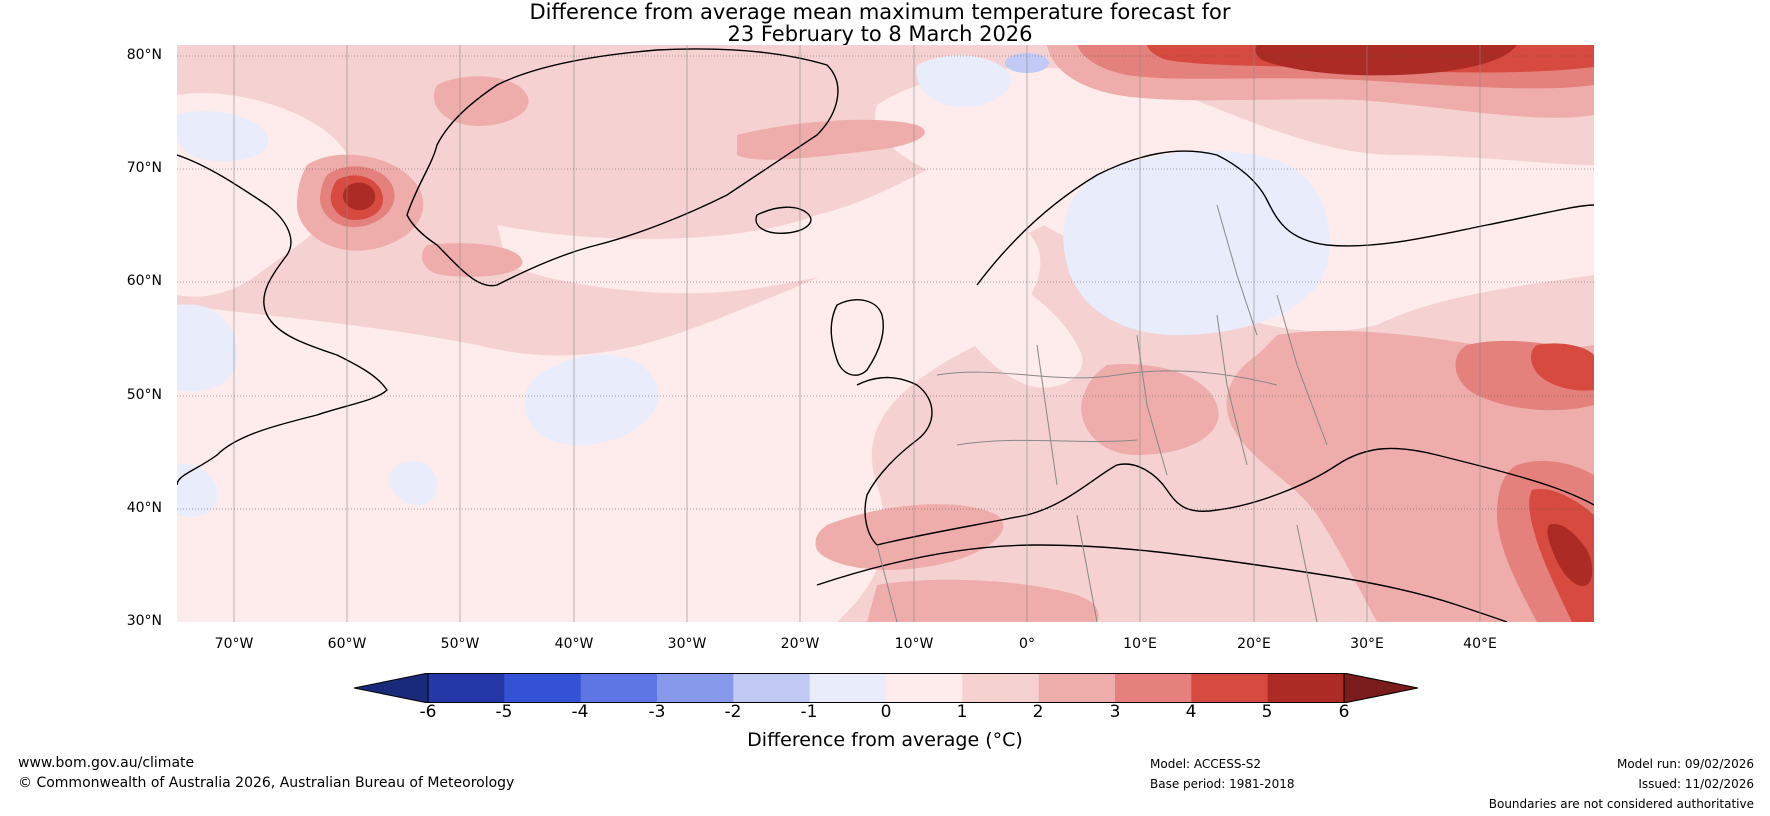 The width and height of the screenshot is (1770, 816). Describe the element at coordinates (1367, 644) in the screenshot. I see `lon-label-30e: 30°E` at that location.